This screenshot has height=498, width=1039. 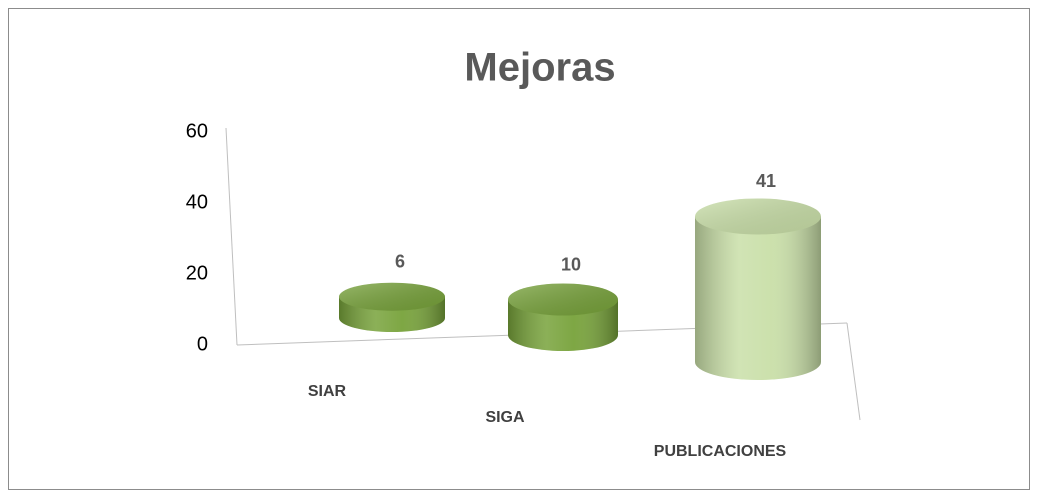 What do you see at coordinates (327, 391) in the screenshot?
I see `x-tick-label: SIAR` at bounding box center [327, 391].